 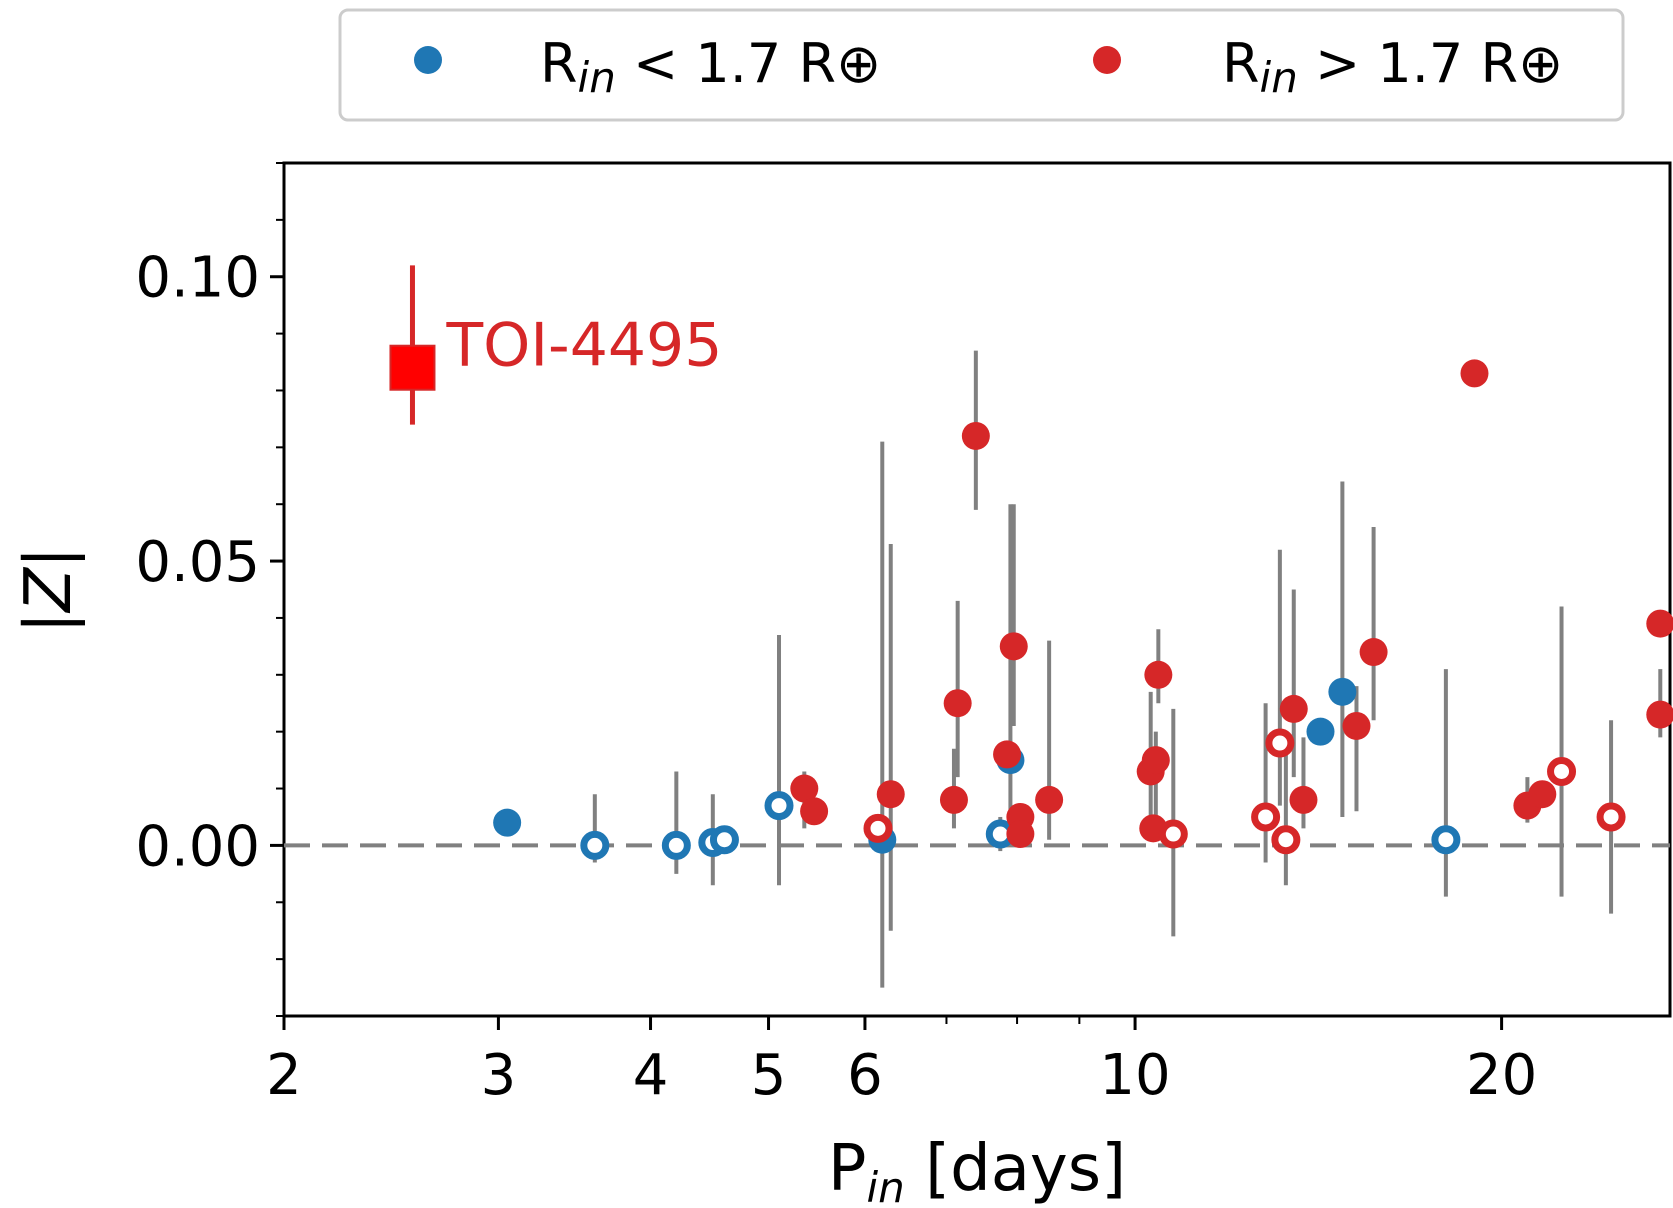 I want to click on y-tick-label: 0.00, so click(x=197, y=846).